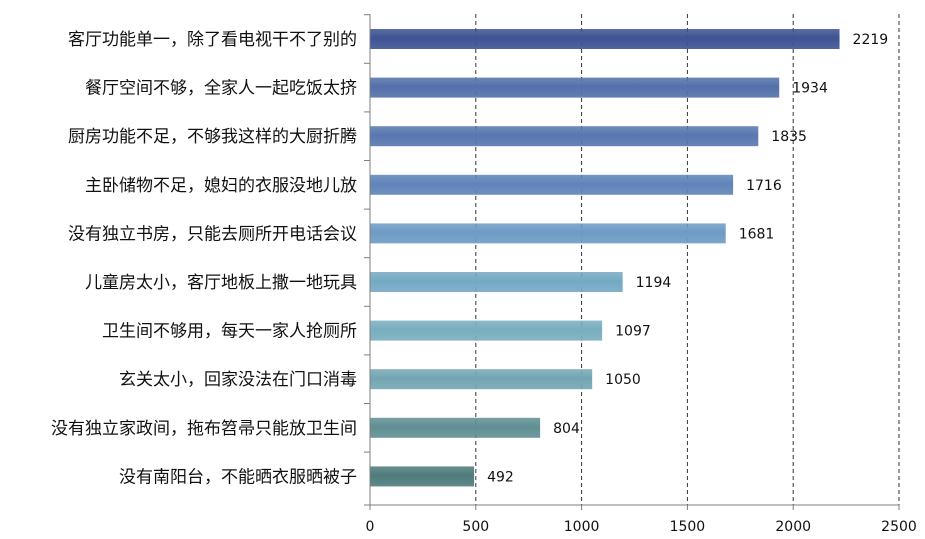  Describe the element at coordinates (764, 186) in the screenshot. I see `value-label-3: 1716` at that location.